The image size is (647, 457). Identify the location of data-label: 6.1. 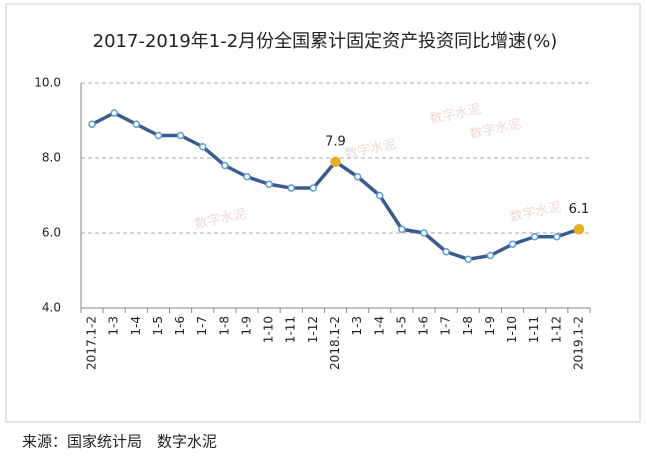
(579, 209).